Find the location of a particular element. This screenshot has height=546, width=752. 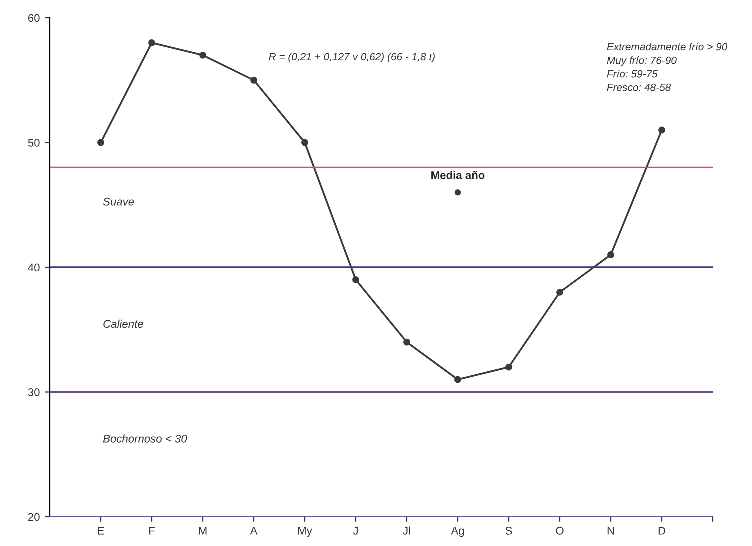

x-tick-label: D is located at coordinates (662, 531).